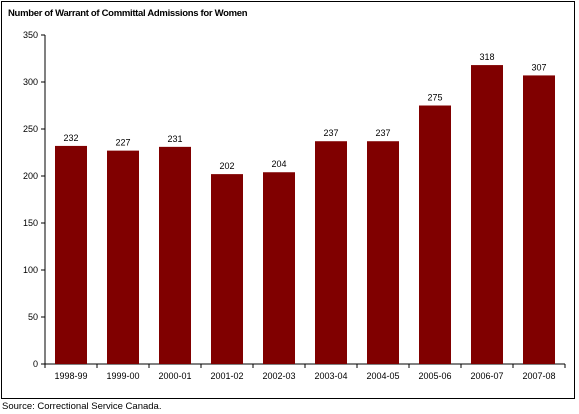 This screenshot has width=579, height=414. What do you see at coordinates (278, 376) in the screenshot?
I see `x-tick-label: 2002-03` at bounding box center [278, 376].